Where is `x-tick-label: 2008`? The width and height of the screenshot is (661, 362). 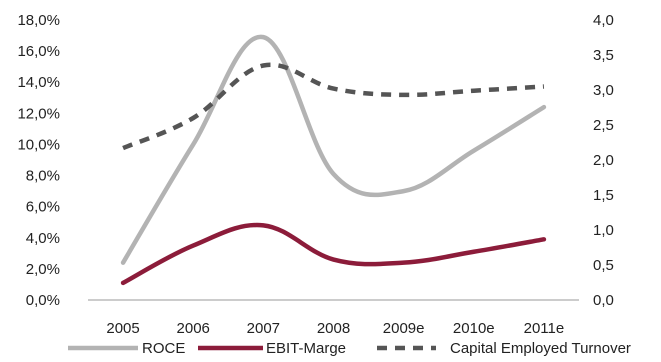
x-tick-label: 2008 is located at coordinates (333, 328).